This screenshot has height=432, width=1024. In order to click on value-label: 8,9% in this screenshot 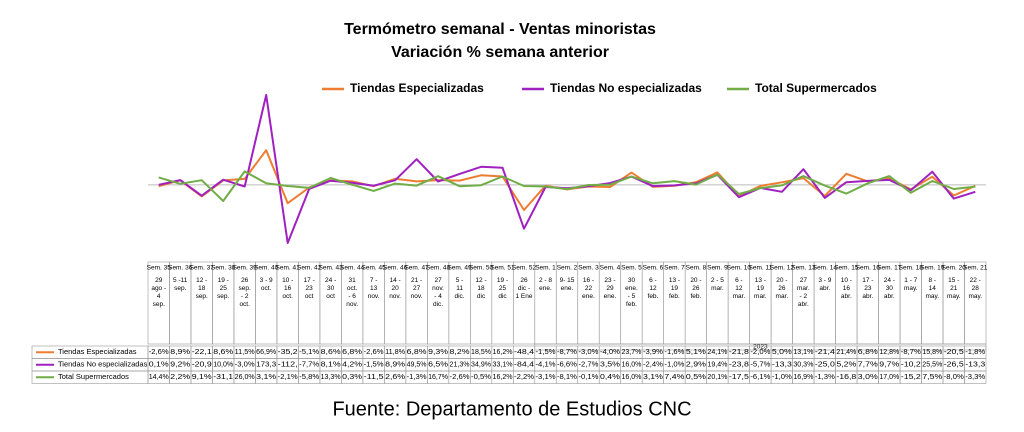, I will do `click(180, 352)`.